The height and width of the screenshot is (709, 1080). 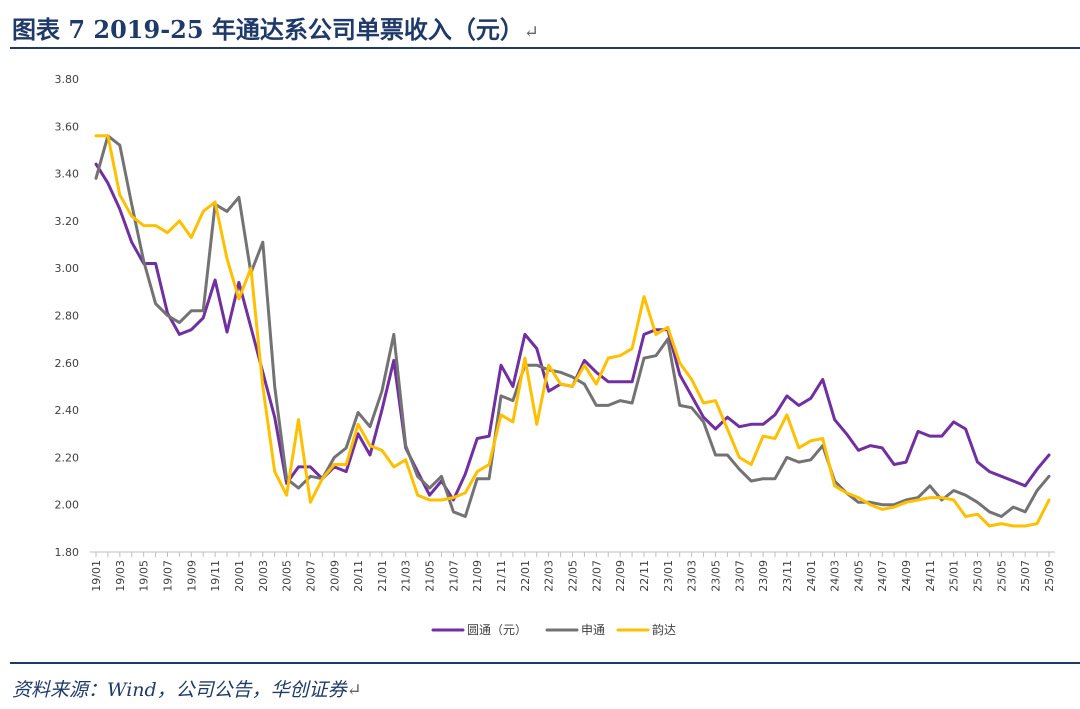 I want to click on x-tick-label: 23/03, so click(x=692, y=576).